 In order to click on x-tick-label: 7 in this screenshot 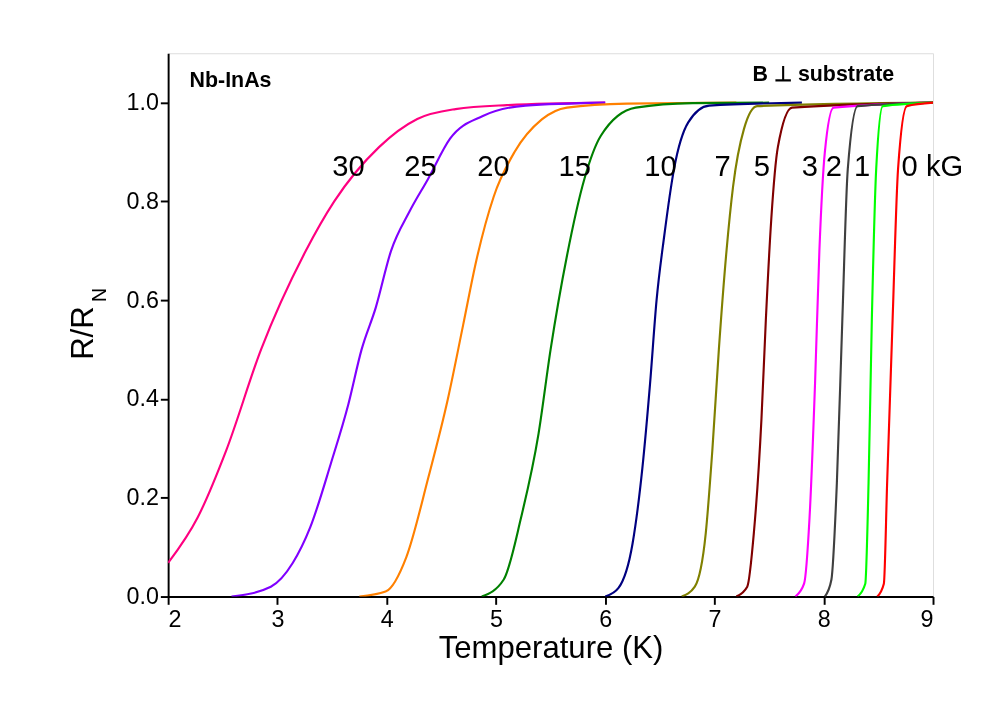, I will do `click(715, 619)`.